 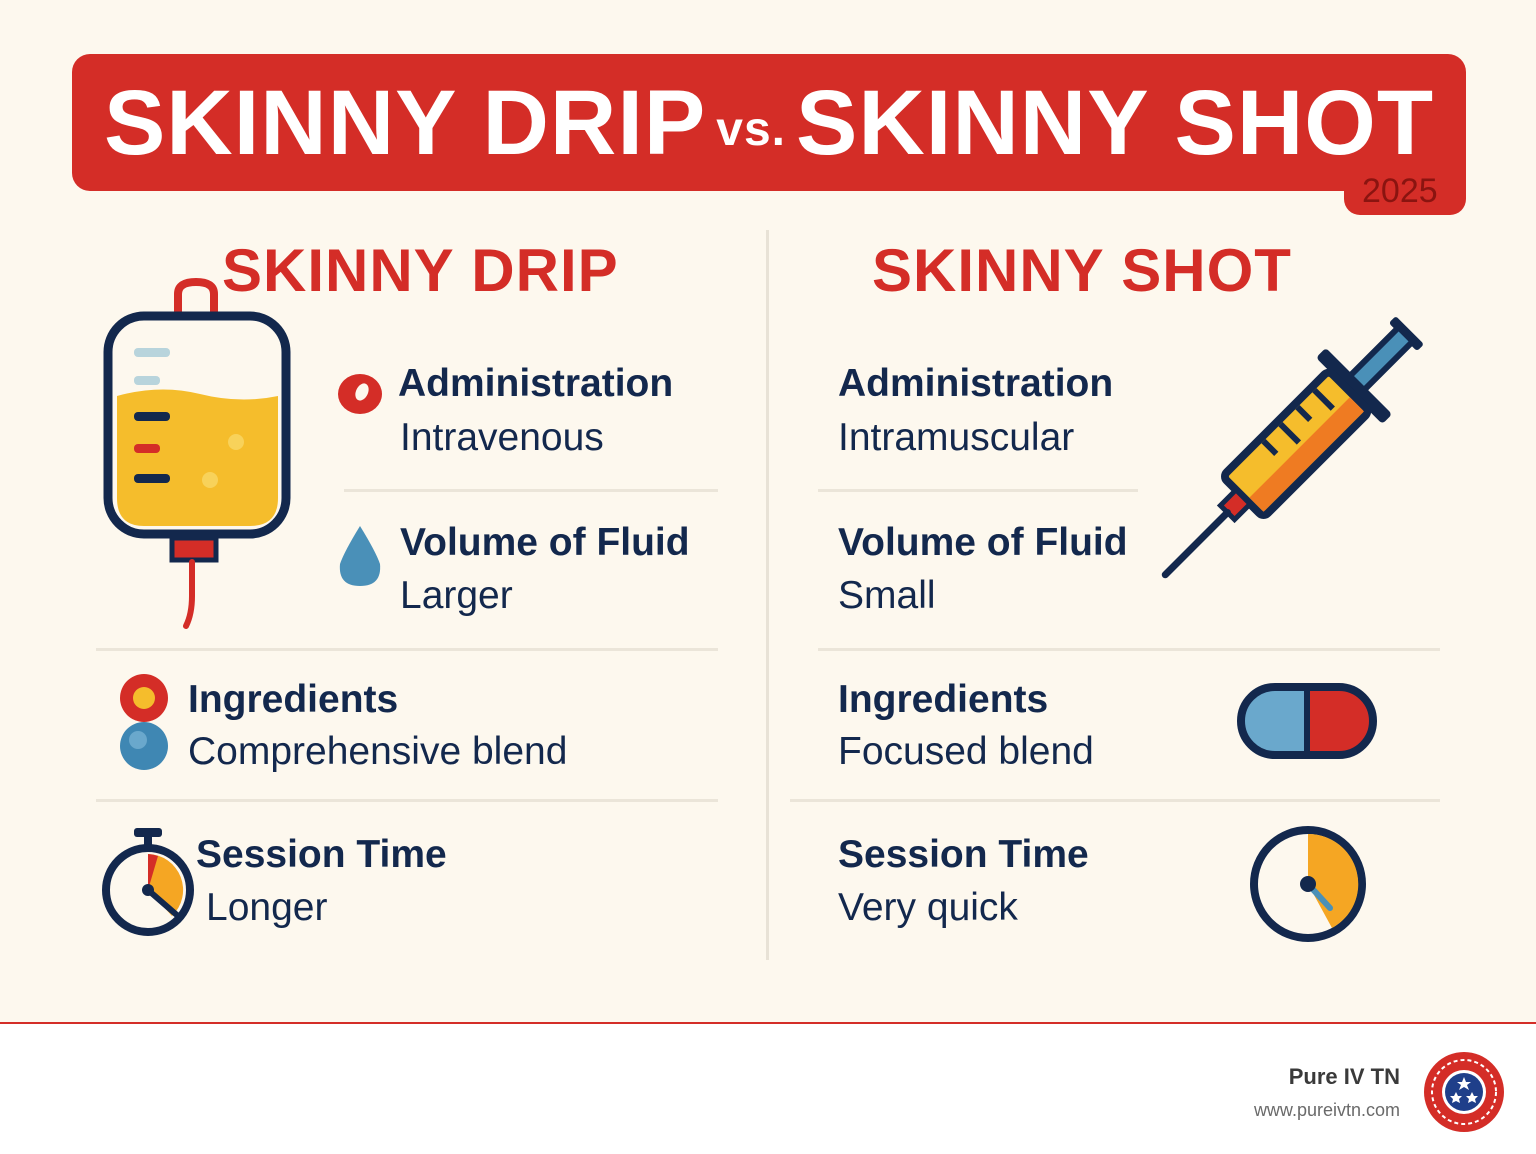 I want to click on shot-session-value: Very quick, so click(x=928, y=907).